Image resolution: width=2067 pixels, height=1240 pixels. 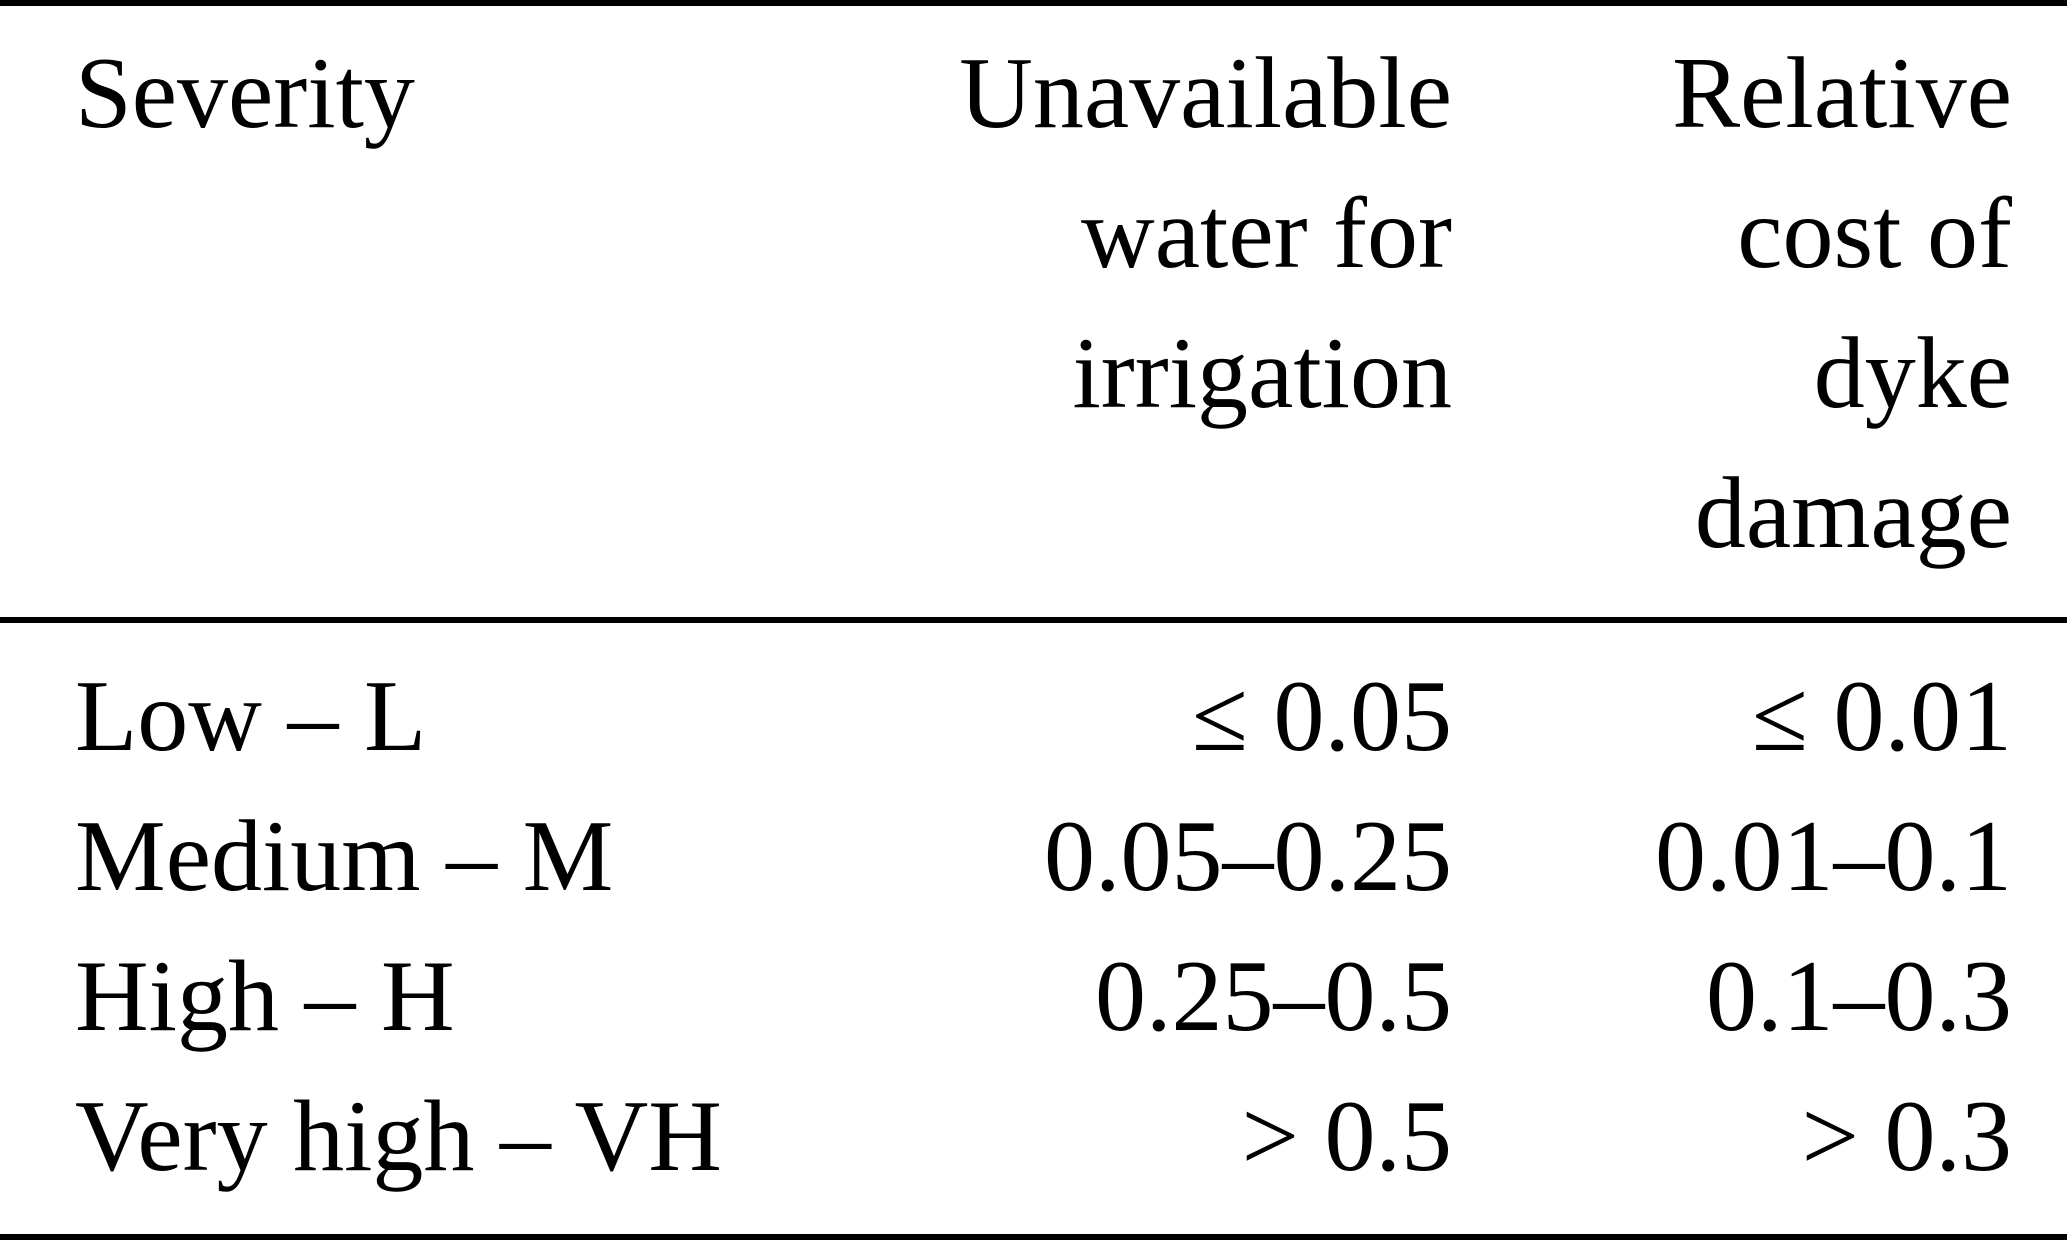 What do you see at coordinates (1266, 233) in the screenshot?
I see `header-line-water-for: water for` at bounding box center [1266, 233].